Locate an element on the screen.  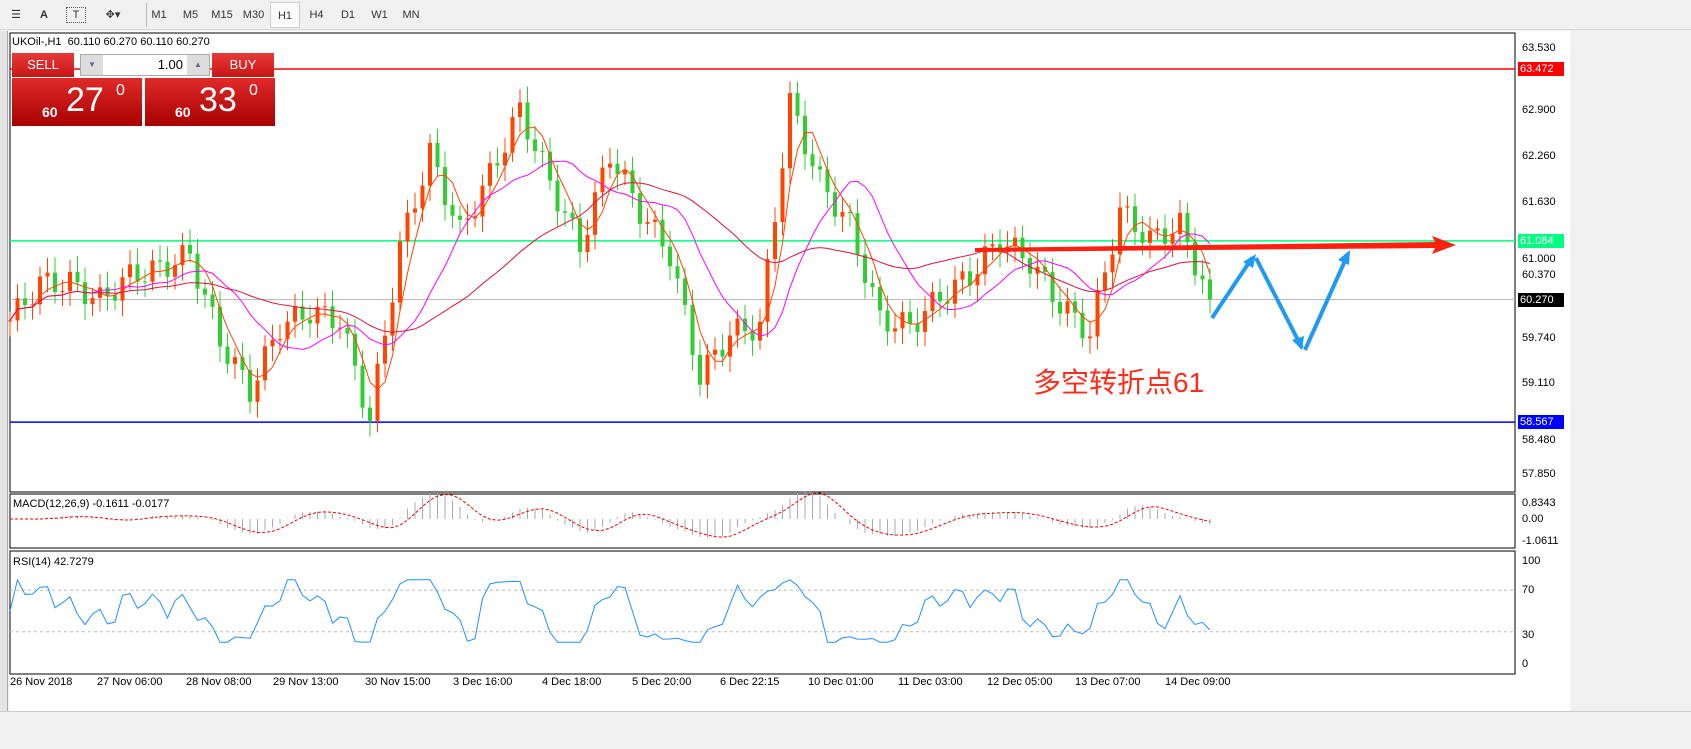
sell-button: SELL is located at coordinates (43, 65).